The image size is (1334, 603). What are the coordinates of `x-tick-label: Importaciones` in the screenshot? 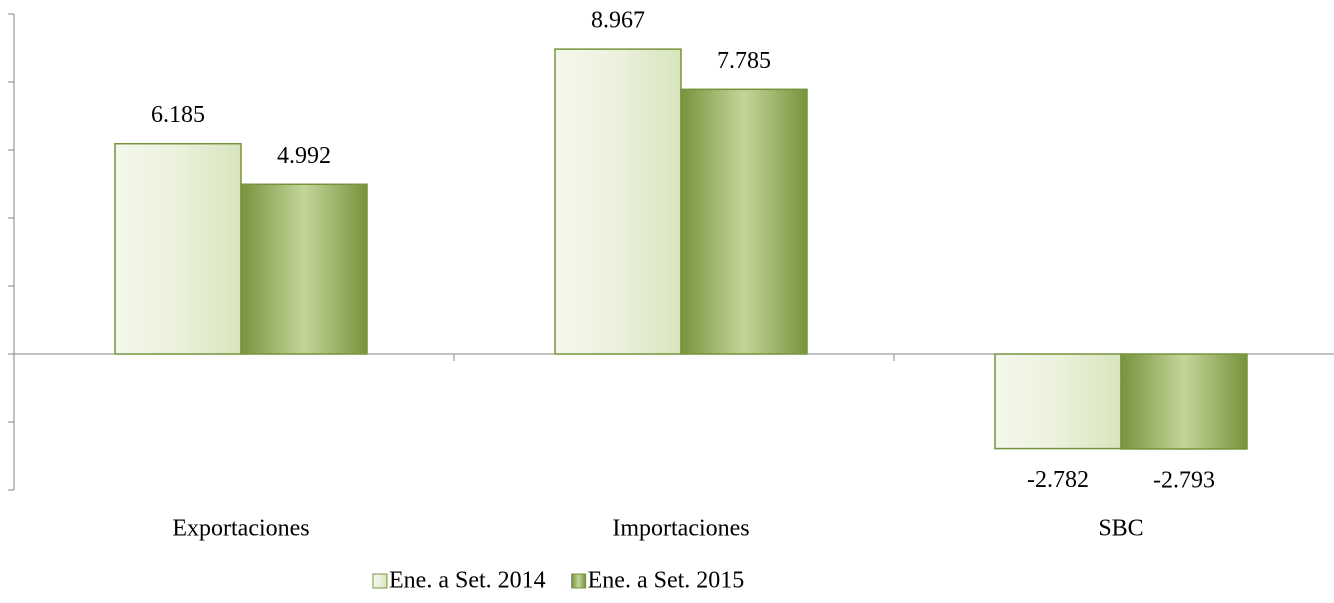 It's located at (680, 529).